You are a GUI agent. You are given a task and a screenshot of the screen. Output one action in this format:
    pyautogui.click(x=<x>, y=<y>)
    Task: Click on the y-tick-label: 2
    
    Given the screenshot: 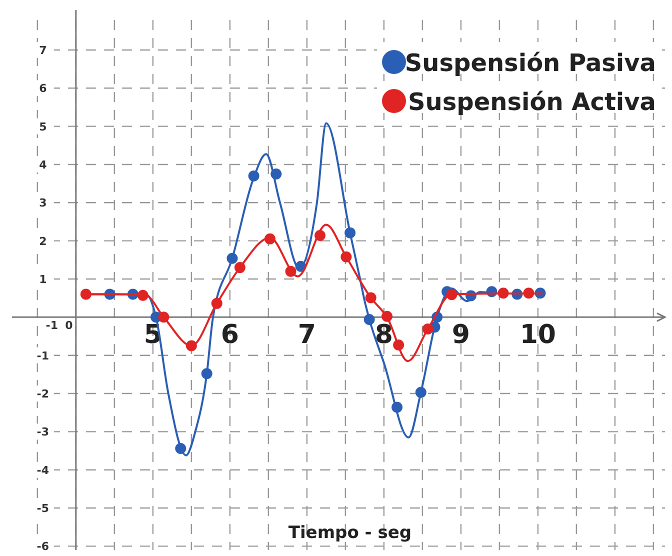 What is the action you would take?
    pyautogui.click(x=43, y=241)
    